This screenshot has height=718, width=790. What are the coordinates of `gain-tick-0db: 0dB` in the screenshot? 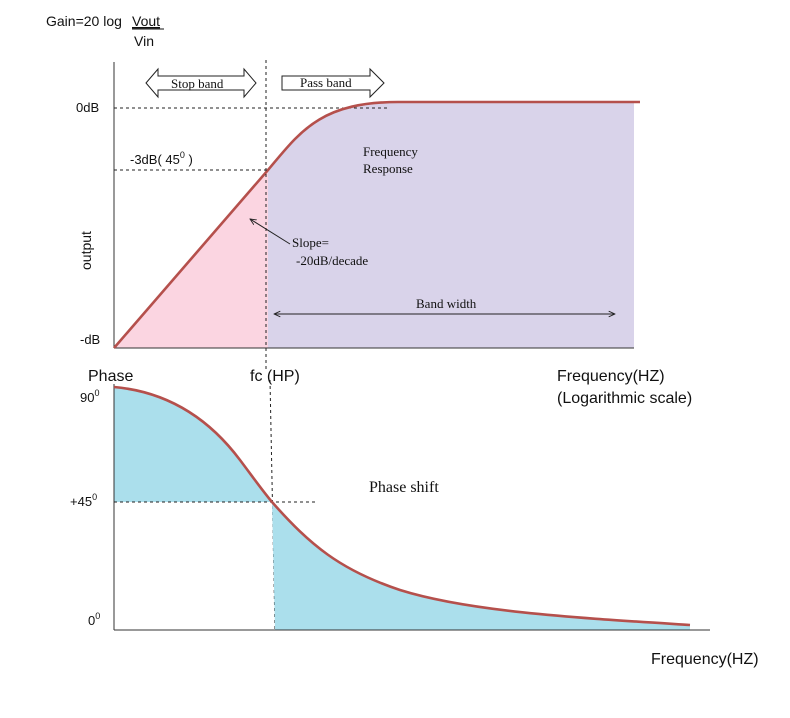 It's located at (87, 107).